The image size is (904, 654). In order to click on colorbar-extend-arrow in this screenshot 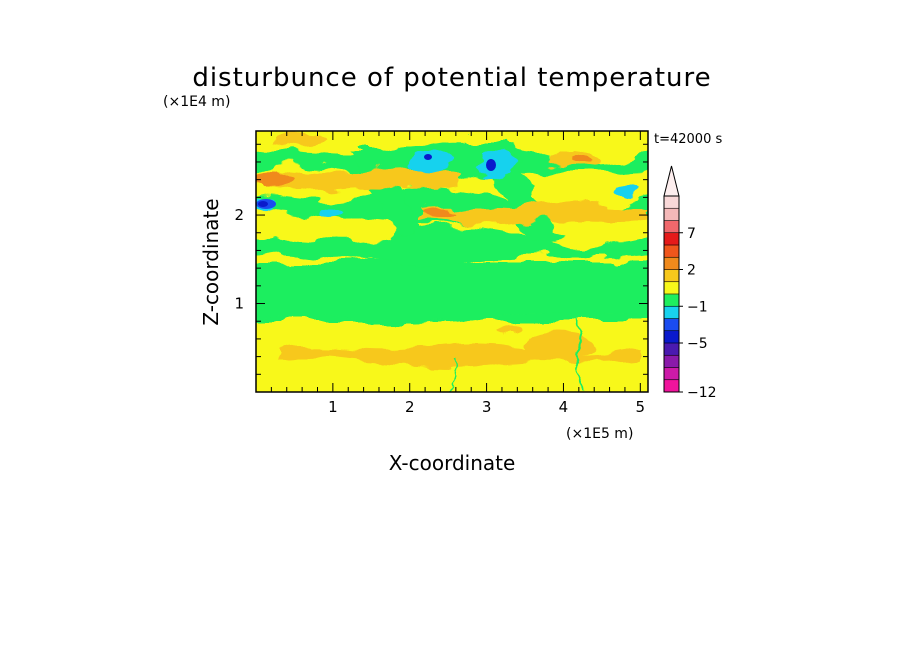, I will do `click(671, 181)`.